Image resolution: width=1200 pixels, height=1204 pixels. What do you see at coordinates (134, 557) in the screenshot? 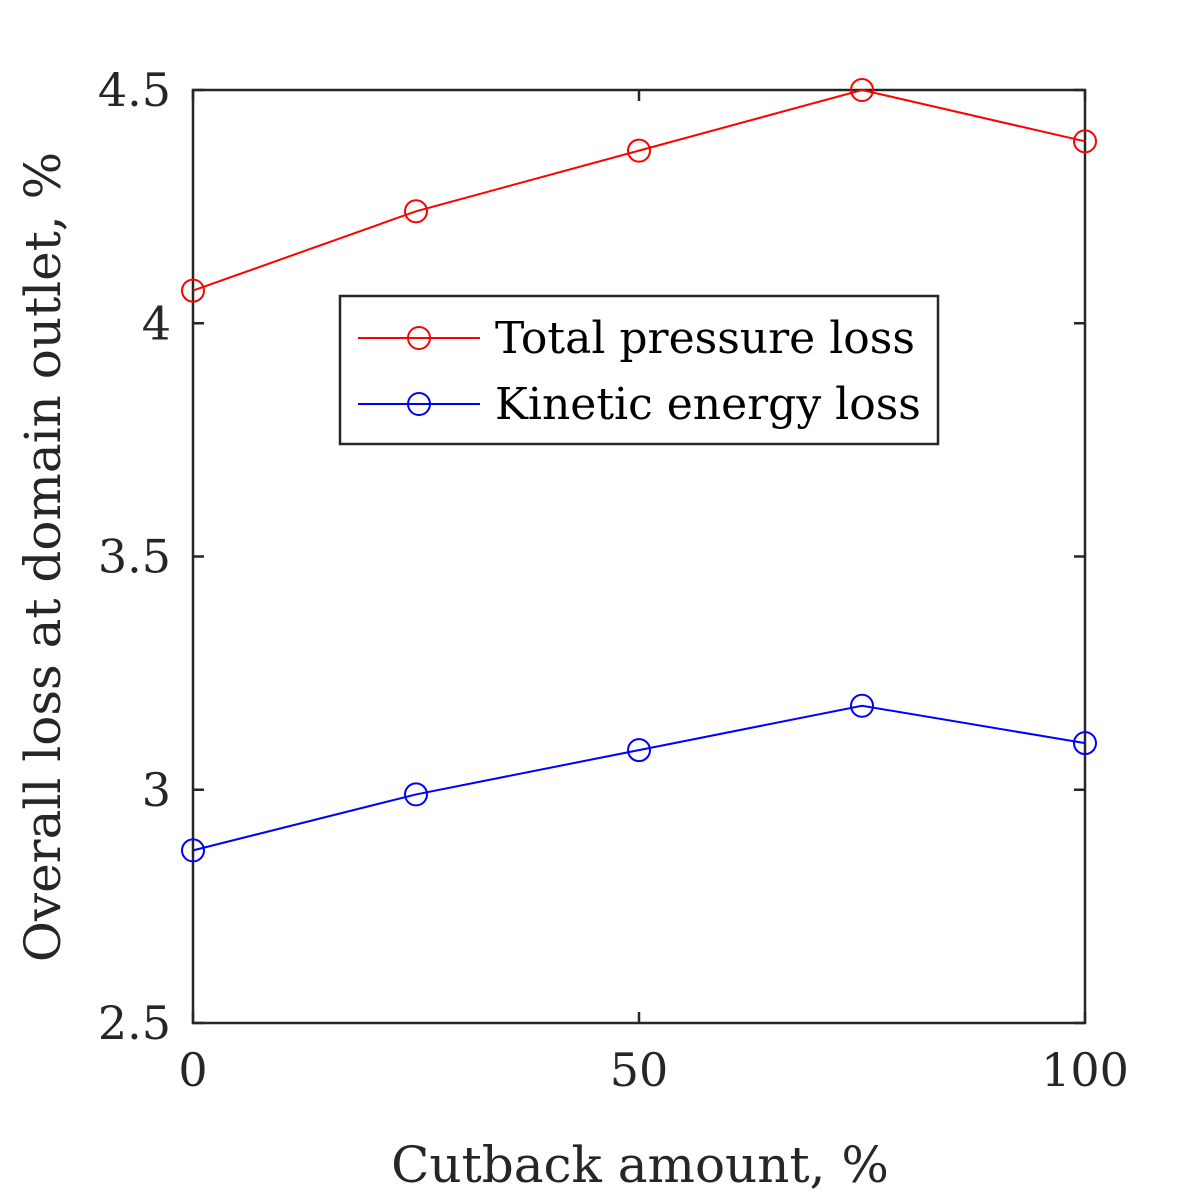
I see `y-tick-label: 3.5` at bounding box center [134, 557].